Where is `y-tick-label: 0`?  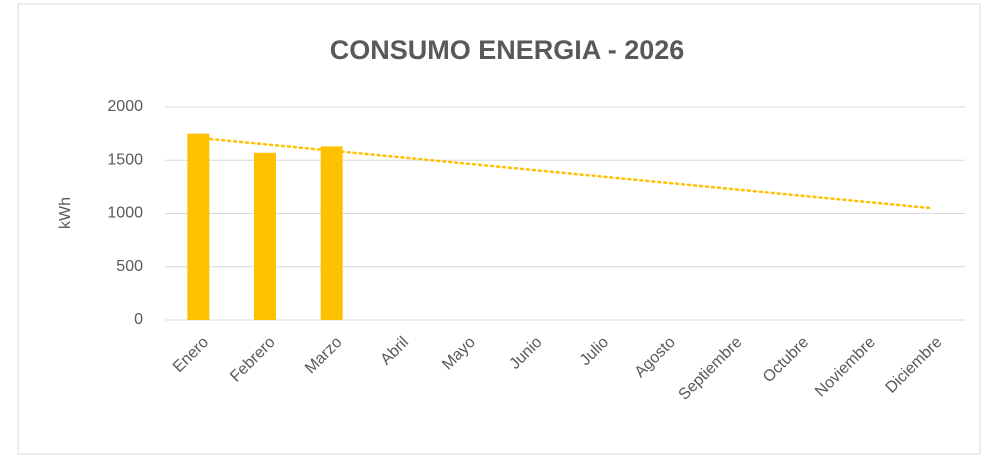
y-tick-label: 0 is located at coordinates (138, 319).